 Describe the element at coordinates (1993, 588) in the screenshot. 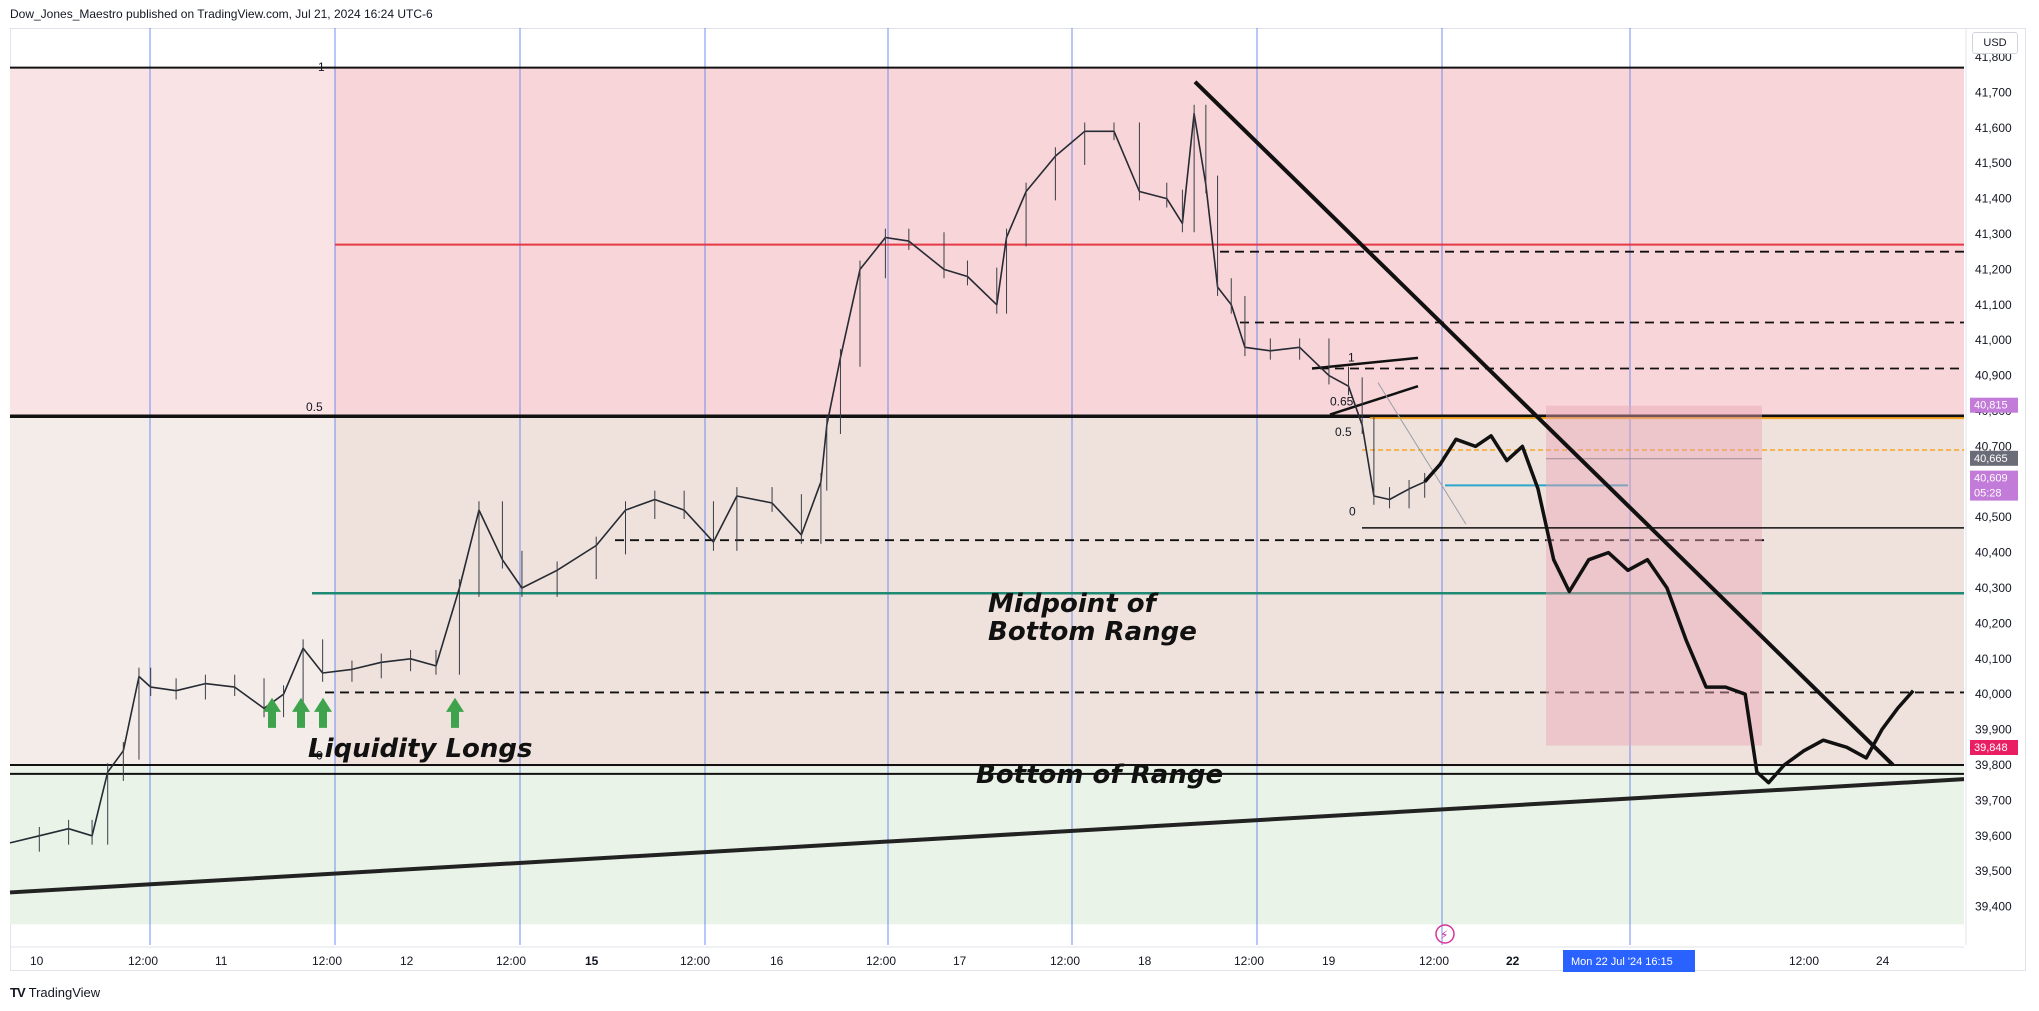

I see `y-tick-label: 40,300` at that location.